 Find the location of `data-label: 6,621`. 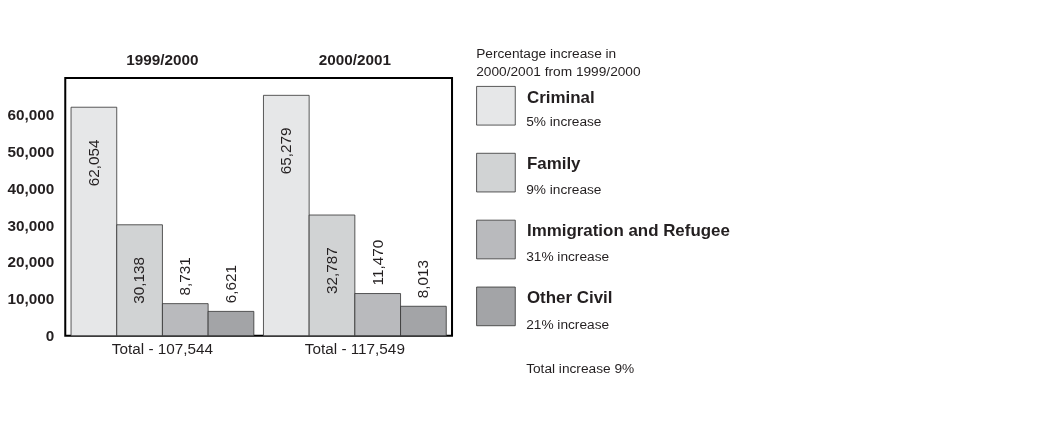

data-label: 6,621 is located at coordinates (230, 284).